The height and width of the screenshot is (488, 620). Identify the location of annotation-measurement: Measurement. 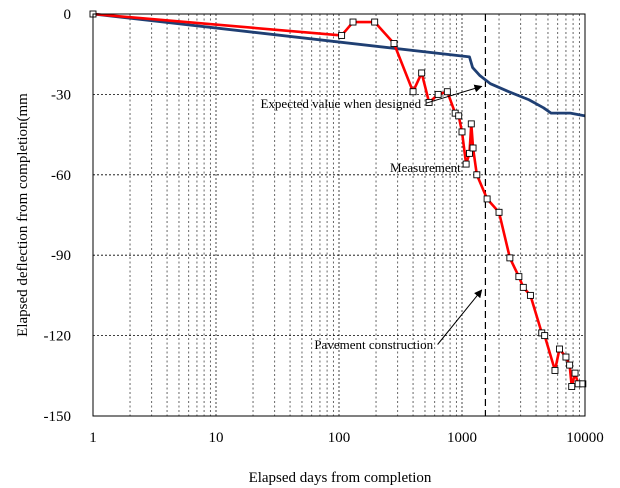
(425, 167).